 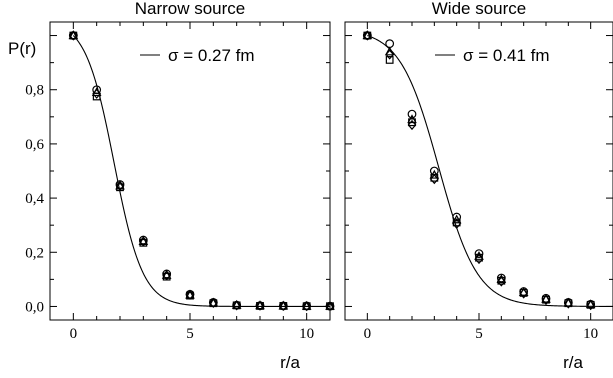 What do you see at coordinates (506, 55) in the screenshot?
I see `legend-label: σ = 0.41 fm` at bounding box center [506, 55].